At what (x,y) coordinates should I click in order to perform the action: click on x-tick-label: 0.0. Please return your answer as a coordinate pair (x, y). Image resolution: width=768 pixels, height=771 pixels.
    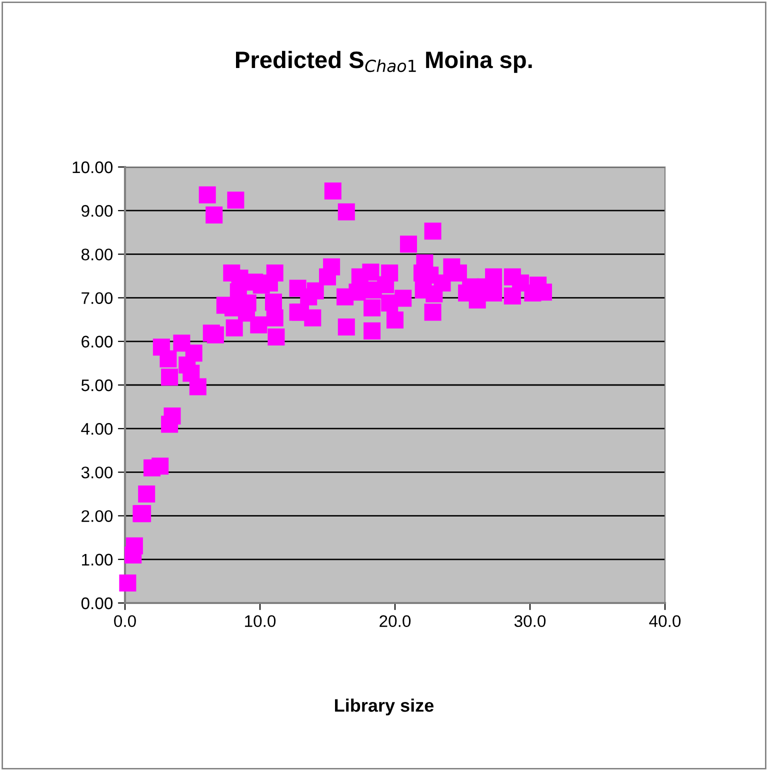
    Looking at the image, I should click on (125, 621).